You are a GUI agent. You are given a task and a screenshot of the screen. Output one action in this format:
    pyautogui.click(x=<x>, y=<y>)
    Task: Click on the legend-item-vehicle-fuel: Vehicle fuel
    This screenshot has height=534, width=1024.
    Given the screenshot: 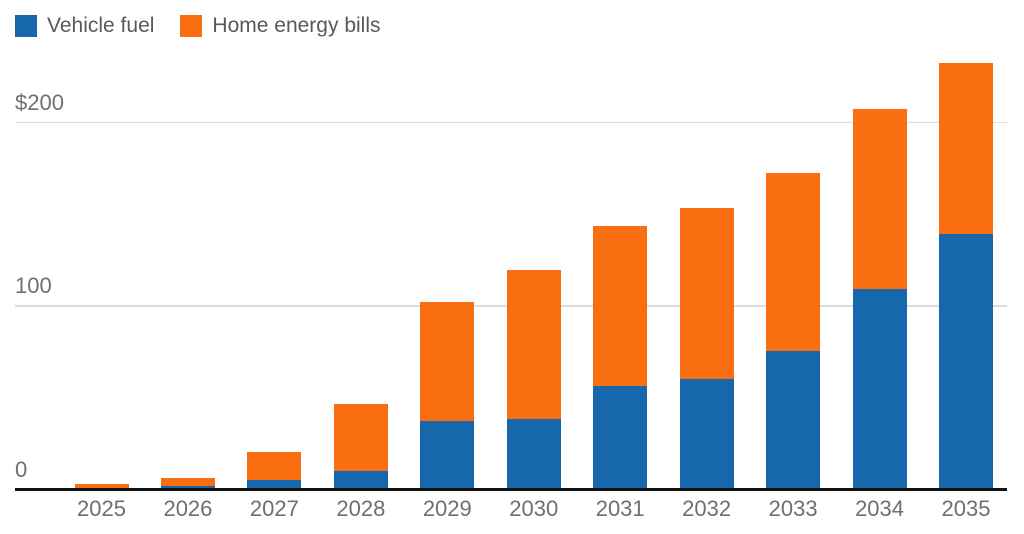 What is the action you would take?
    pyautogui.click(x=84, y=26)
    